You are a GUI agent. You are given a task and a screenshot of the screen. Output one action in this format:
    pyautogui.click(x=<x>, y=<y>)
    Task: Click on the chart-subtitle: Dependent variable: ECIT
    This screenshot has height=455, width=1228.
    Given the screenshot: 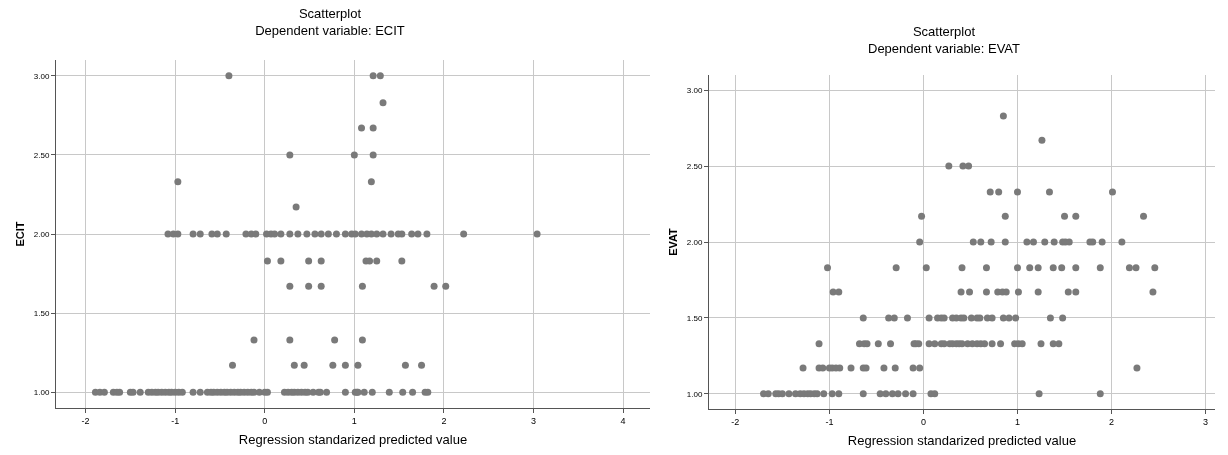 What is the action you would take?
    pyautogui.click(x=330, y=31)
    